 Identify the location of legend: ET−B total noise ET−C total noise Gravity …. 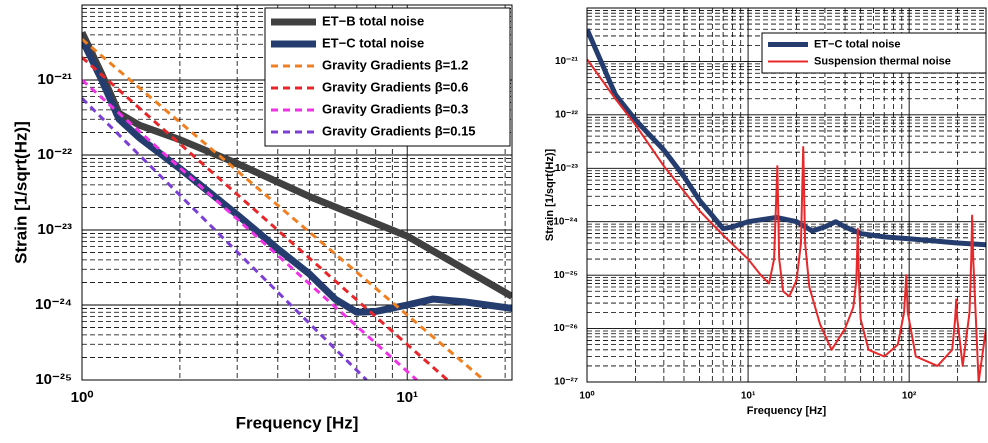
(387, 77).